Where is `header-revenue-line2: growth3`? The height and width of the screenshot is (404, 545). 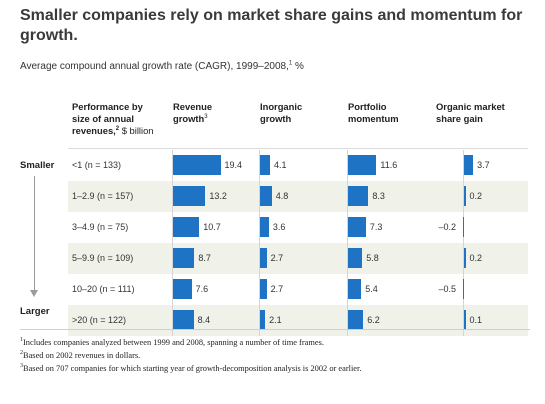
header-revenue-line2: growth3 is located at coordinates (192, 119).